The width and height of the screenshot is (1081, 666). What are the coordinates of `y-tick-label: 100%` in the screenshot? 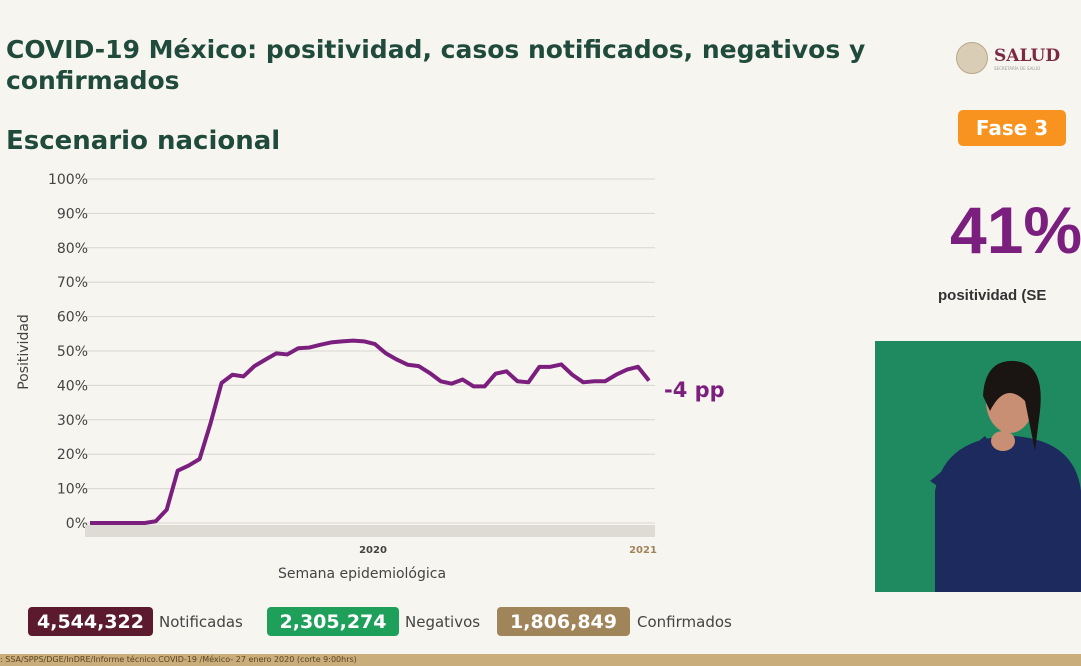 It's located at (68, 180).